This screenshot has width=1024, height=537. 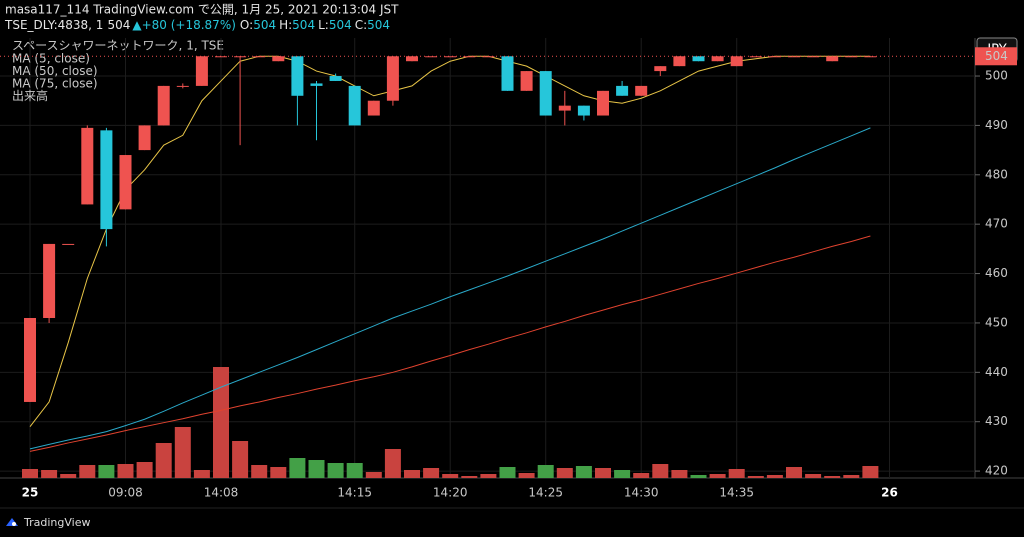 I want to click on x-tick-label: 14:25, so click(x=545, y=493).